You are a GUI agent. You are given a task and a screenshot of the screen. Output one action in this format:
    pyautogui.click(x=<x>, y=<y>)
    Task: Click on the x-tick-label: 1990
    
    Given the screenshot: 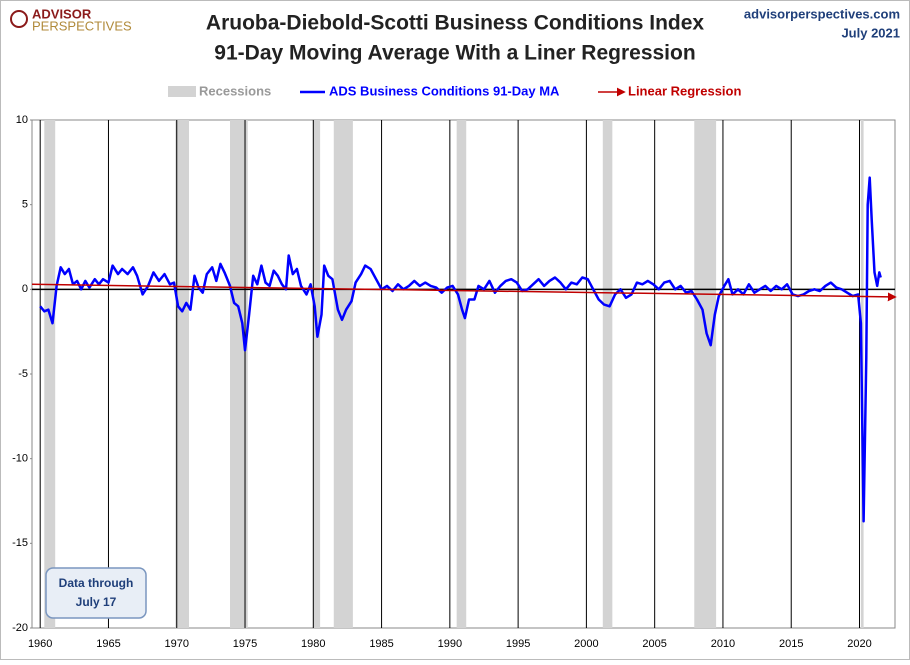 What is the action you would take?
    pyautogui.click(x=450, y=644)
    